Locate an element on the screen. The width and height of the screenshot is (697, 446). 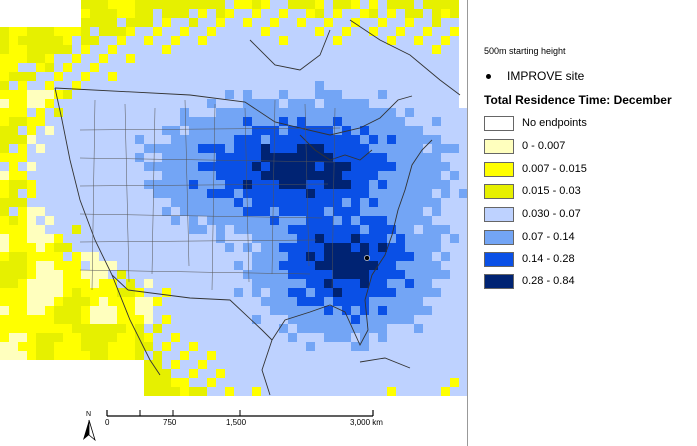
boundary-line is located at coordinates (290, 50).